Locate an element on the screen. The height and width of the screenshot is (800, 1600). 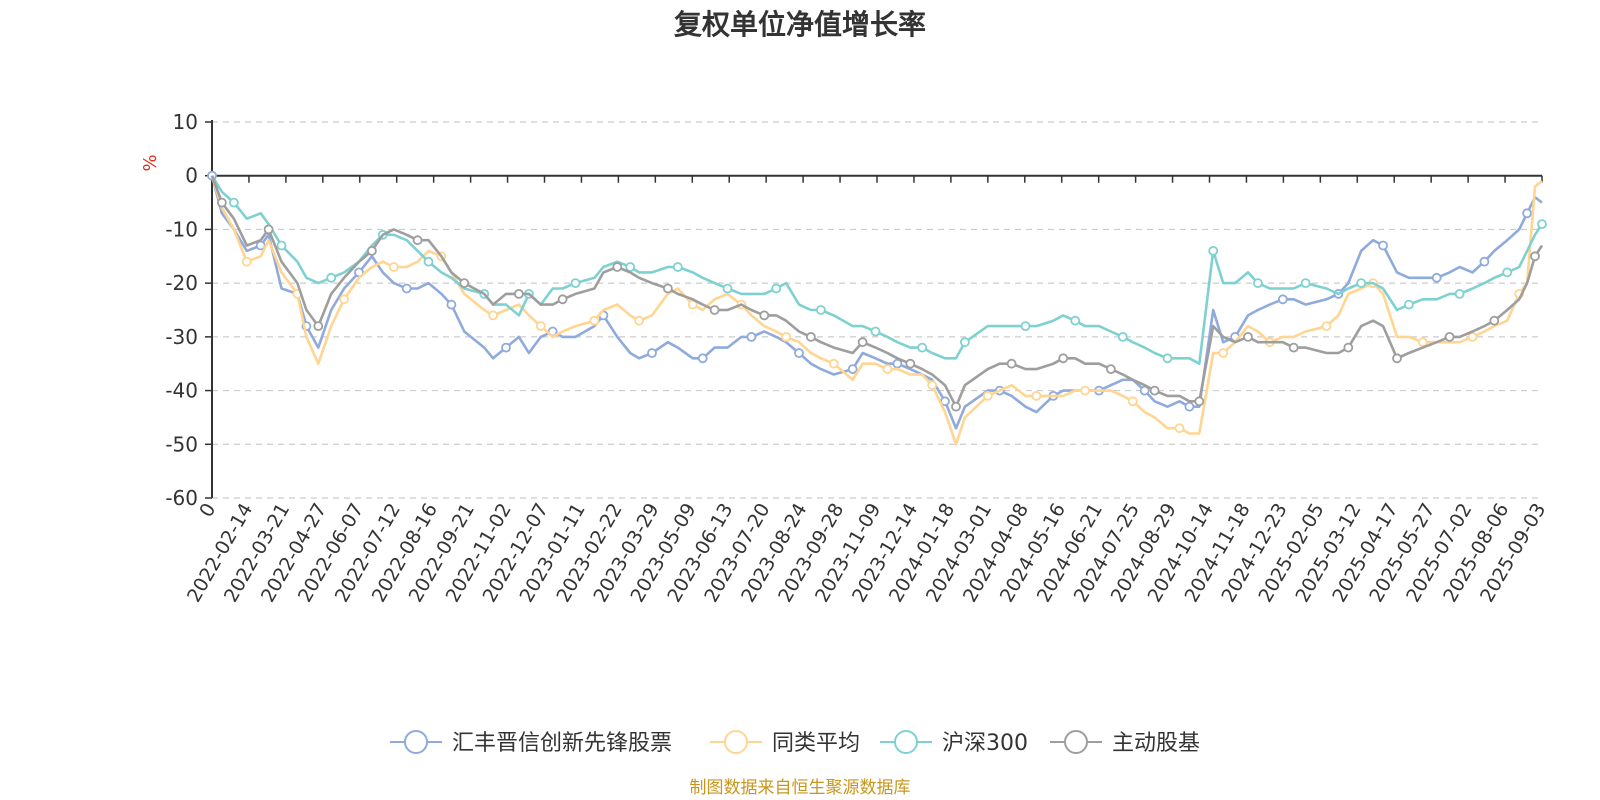
y-tick-label: -40 is located at coordinates (181, 391).